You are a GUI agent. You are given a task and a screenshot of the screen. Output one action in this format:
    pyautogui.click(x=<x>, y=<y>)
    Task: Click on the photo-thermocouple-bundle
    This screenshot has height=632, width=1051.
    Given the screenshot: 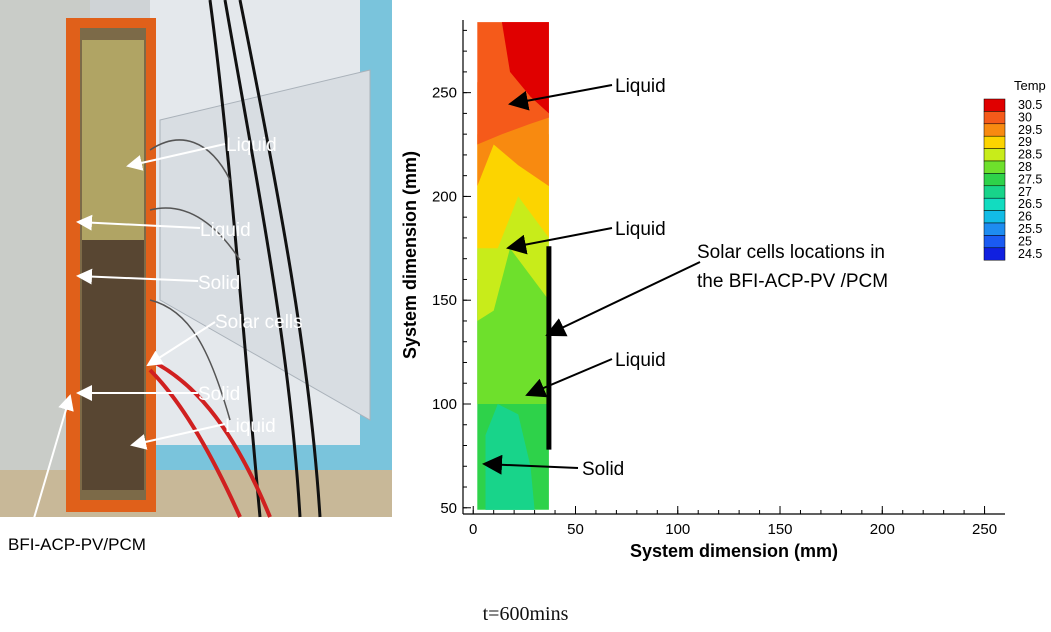 What is the action you would take?
    pyautogui.click(x=195, y=280)
    